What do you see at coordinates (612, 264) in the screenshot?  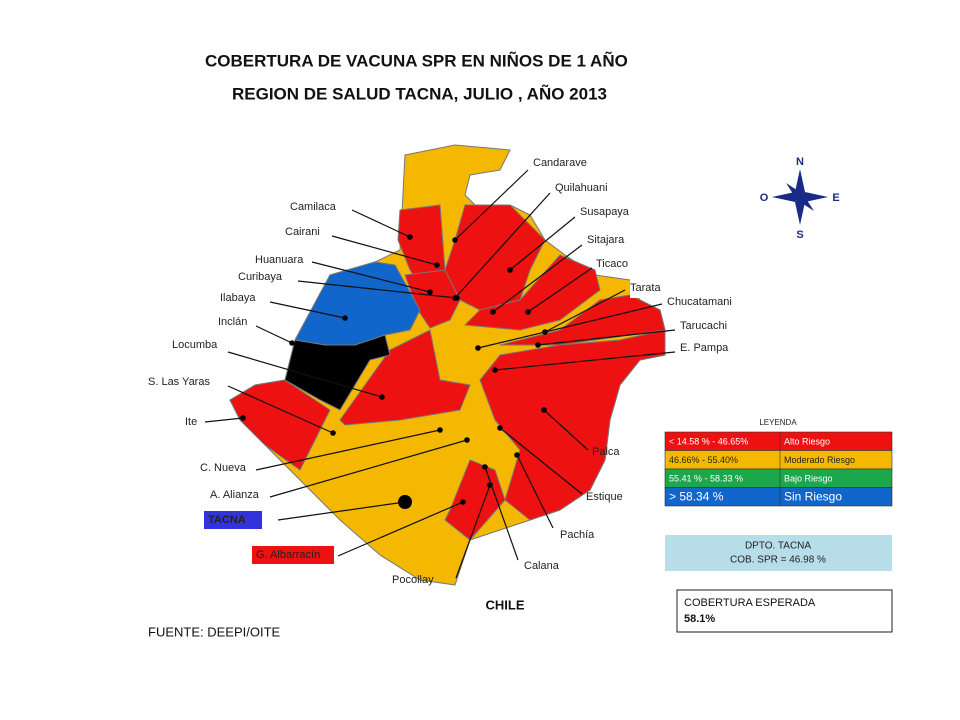 I see `district-label: Ticaco` at bounding box center [612, 264].